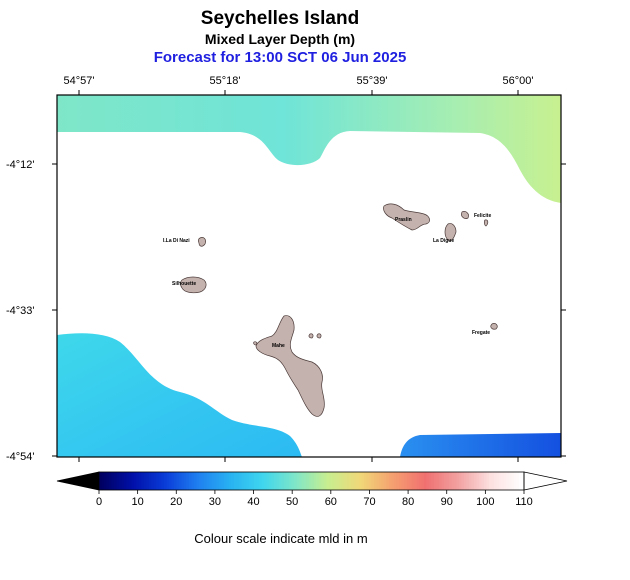 The width and height of the screenshot is (630, 580). What do you see at coordinates (20, 457) in the screenshot?
I see `lat-label-3: -4°54'` at bounding box center [20, 457].